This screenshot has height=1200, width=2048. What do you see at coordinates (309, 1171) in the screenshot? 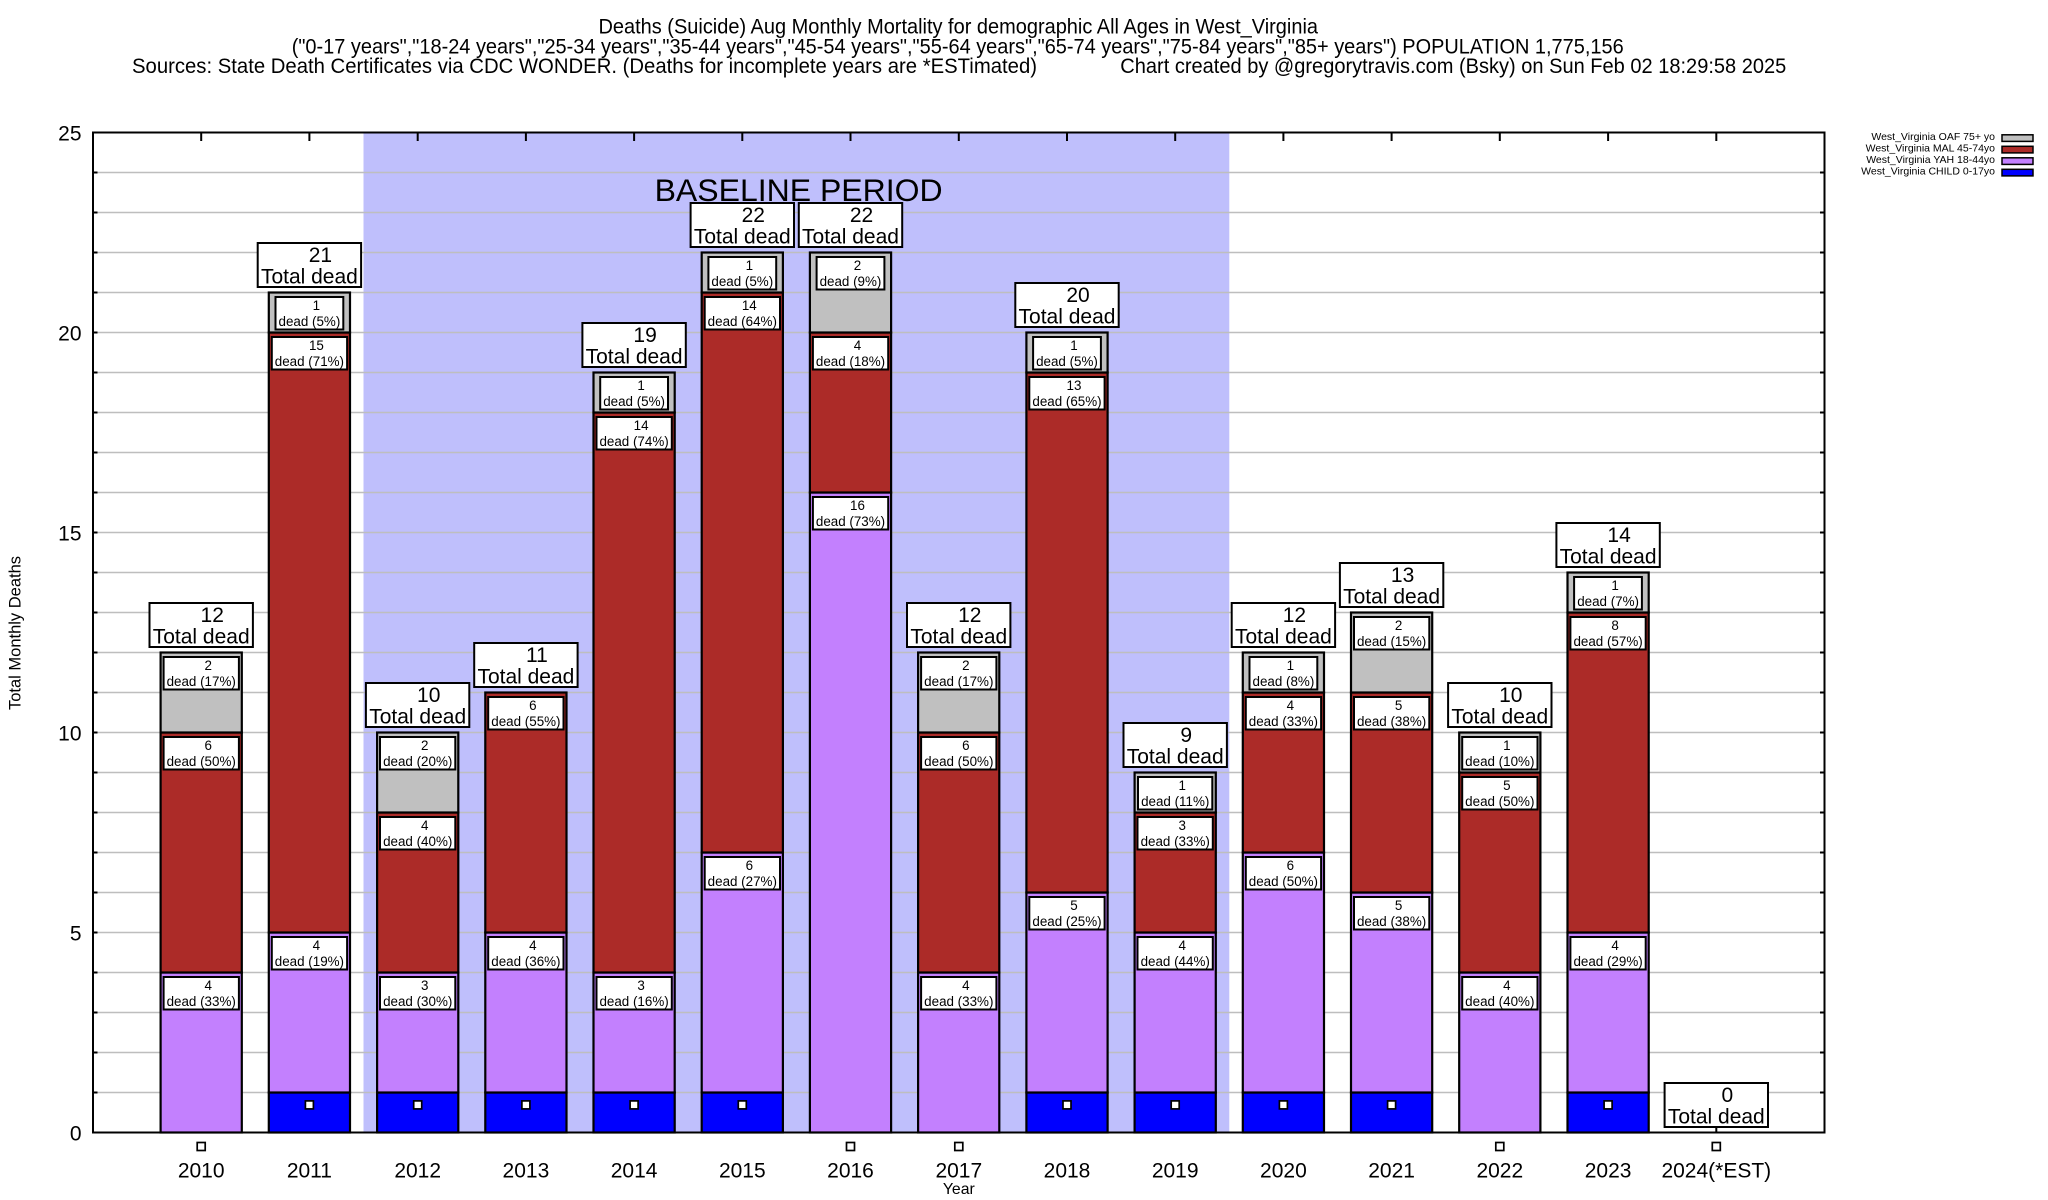
I see `svg-text: 2011` at bounding box center [309, 1171].